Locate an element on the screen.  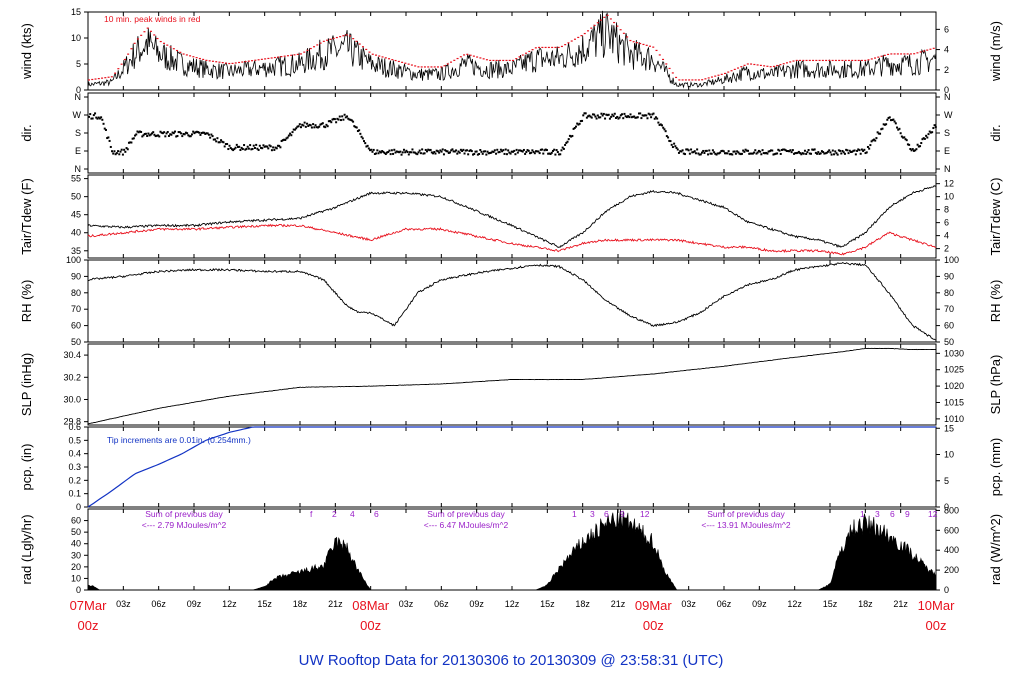
wind-annotation: 10 min. peak winds in red is located at coordinates (152, 19).